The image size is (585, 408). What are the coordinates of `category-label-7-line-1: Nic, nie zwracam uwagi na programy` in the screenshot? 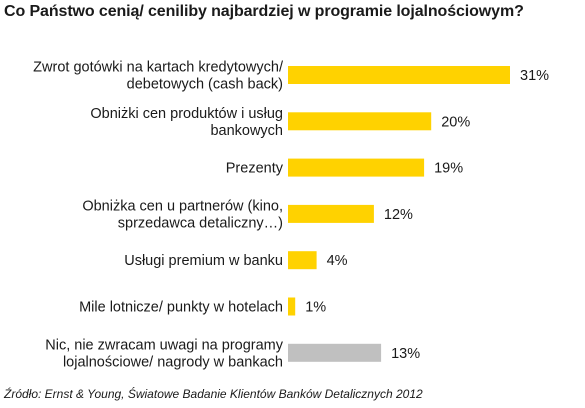 It's located at (164, 345).